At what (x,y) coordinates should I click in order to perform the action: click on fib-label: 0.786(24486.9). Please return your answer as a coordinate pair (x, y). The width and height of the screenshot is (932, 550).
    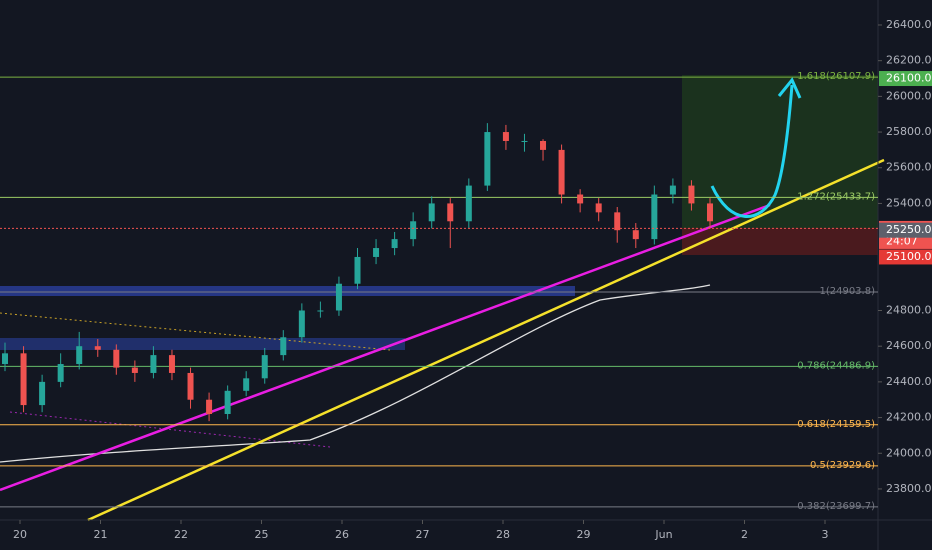
    Looking at the image, I should click on (836, 365).